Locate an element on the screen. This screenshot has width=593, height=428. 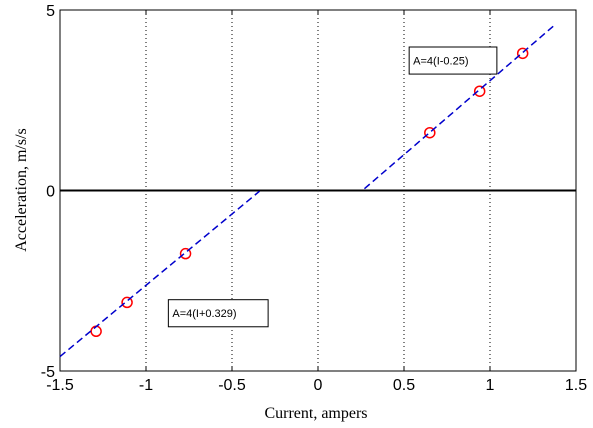
x-tick-label: 0.5 is located at coordinates (404, 385).